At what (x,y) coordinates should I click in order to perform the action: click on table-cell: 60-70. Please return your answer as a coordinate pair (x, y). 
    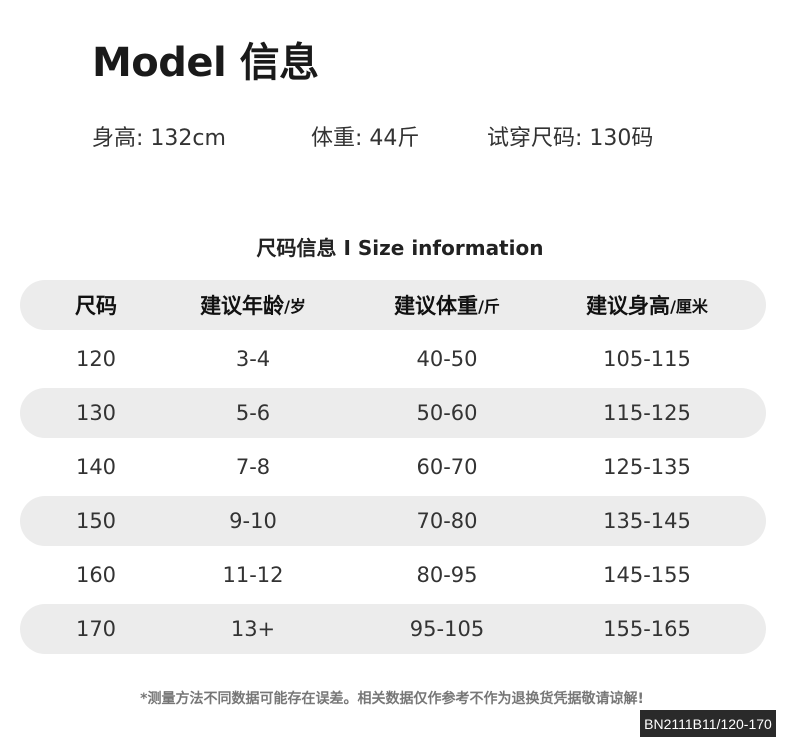
    Looking at the image, I should click on (447, 467).